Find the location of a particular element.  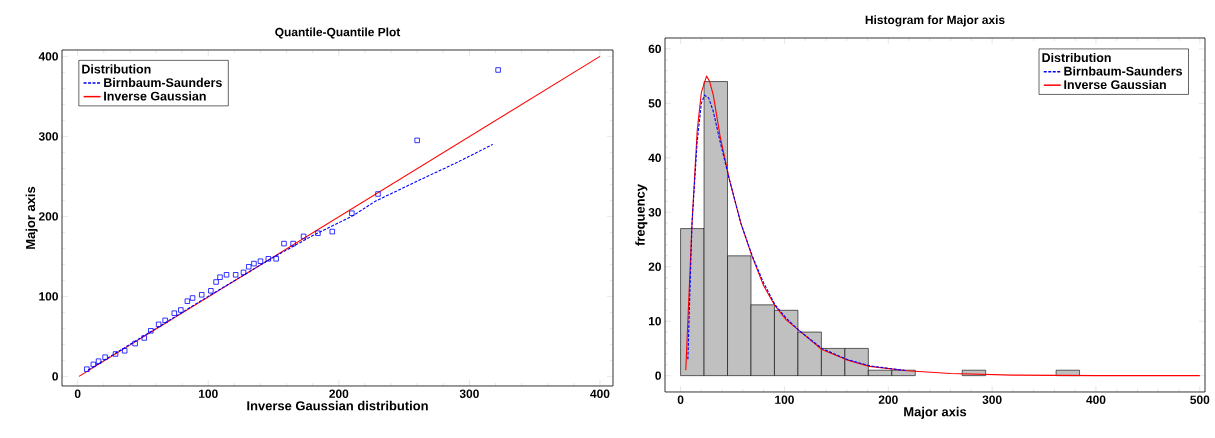

y-tick-label: 400 is located at coordinates (48, 56).